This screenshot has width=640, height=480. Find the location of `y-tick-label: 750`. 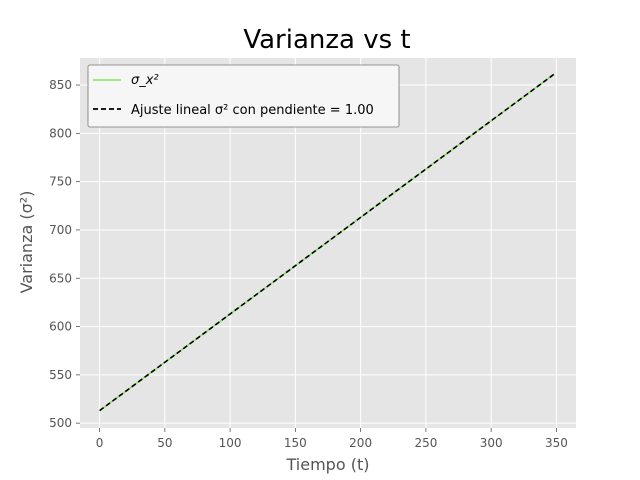

y-tick-label: 750 is located at coordinates (60, 182).